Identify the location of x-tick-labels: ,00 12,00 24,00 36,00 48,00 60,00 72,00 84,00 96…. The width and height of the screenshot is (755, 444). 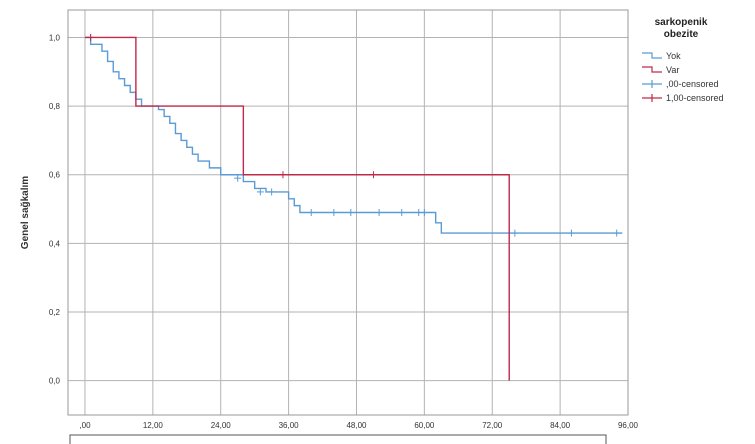
(358, 425).